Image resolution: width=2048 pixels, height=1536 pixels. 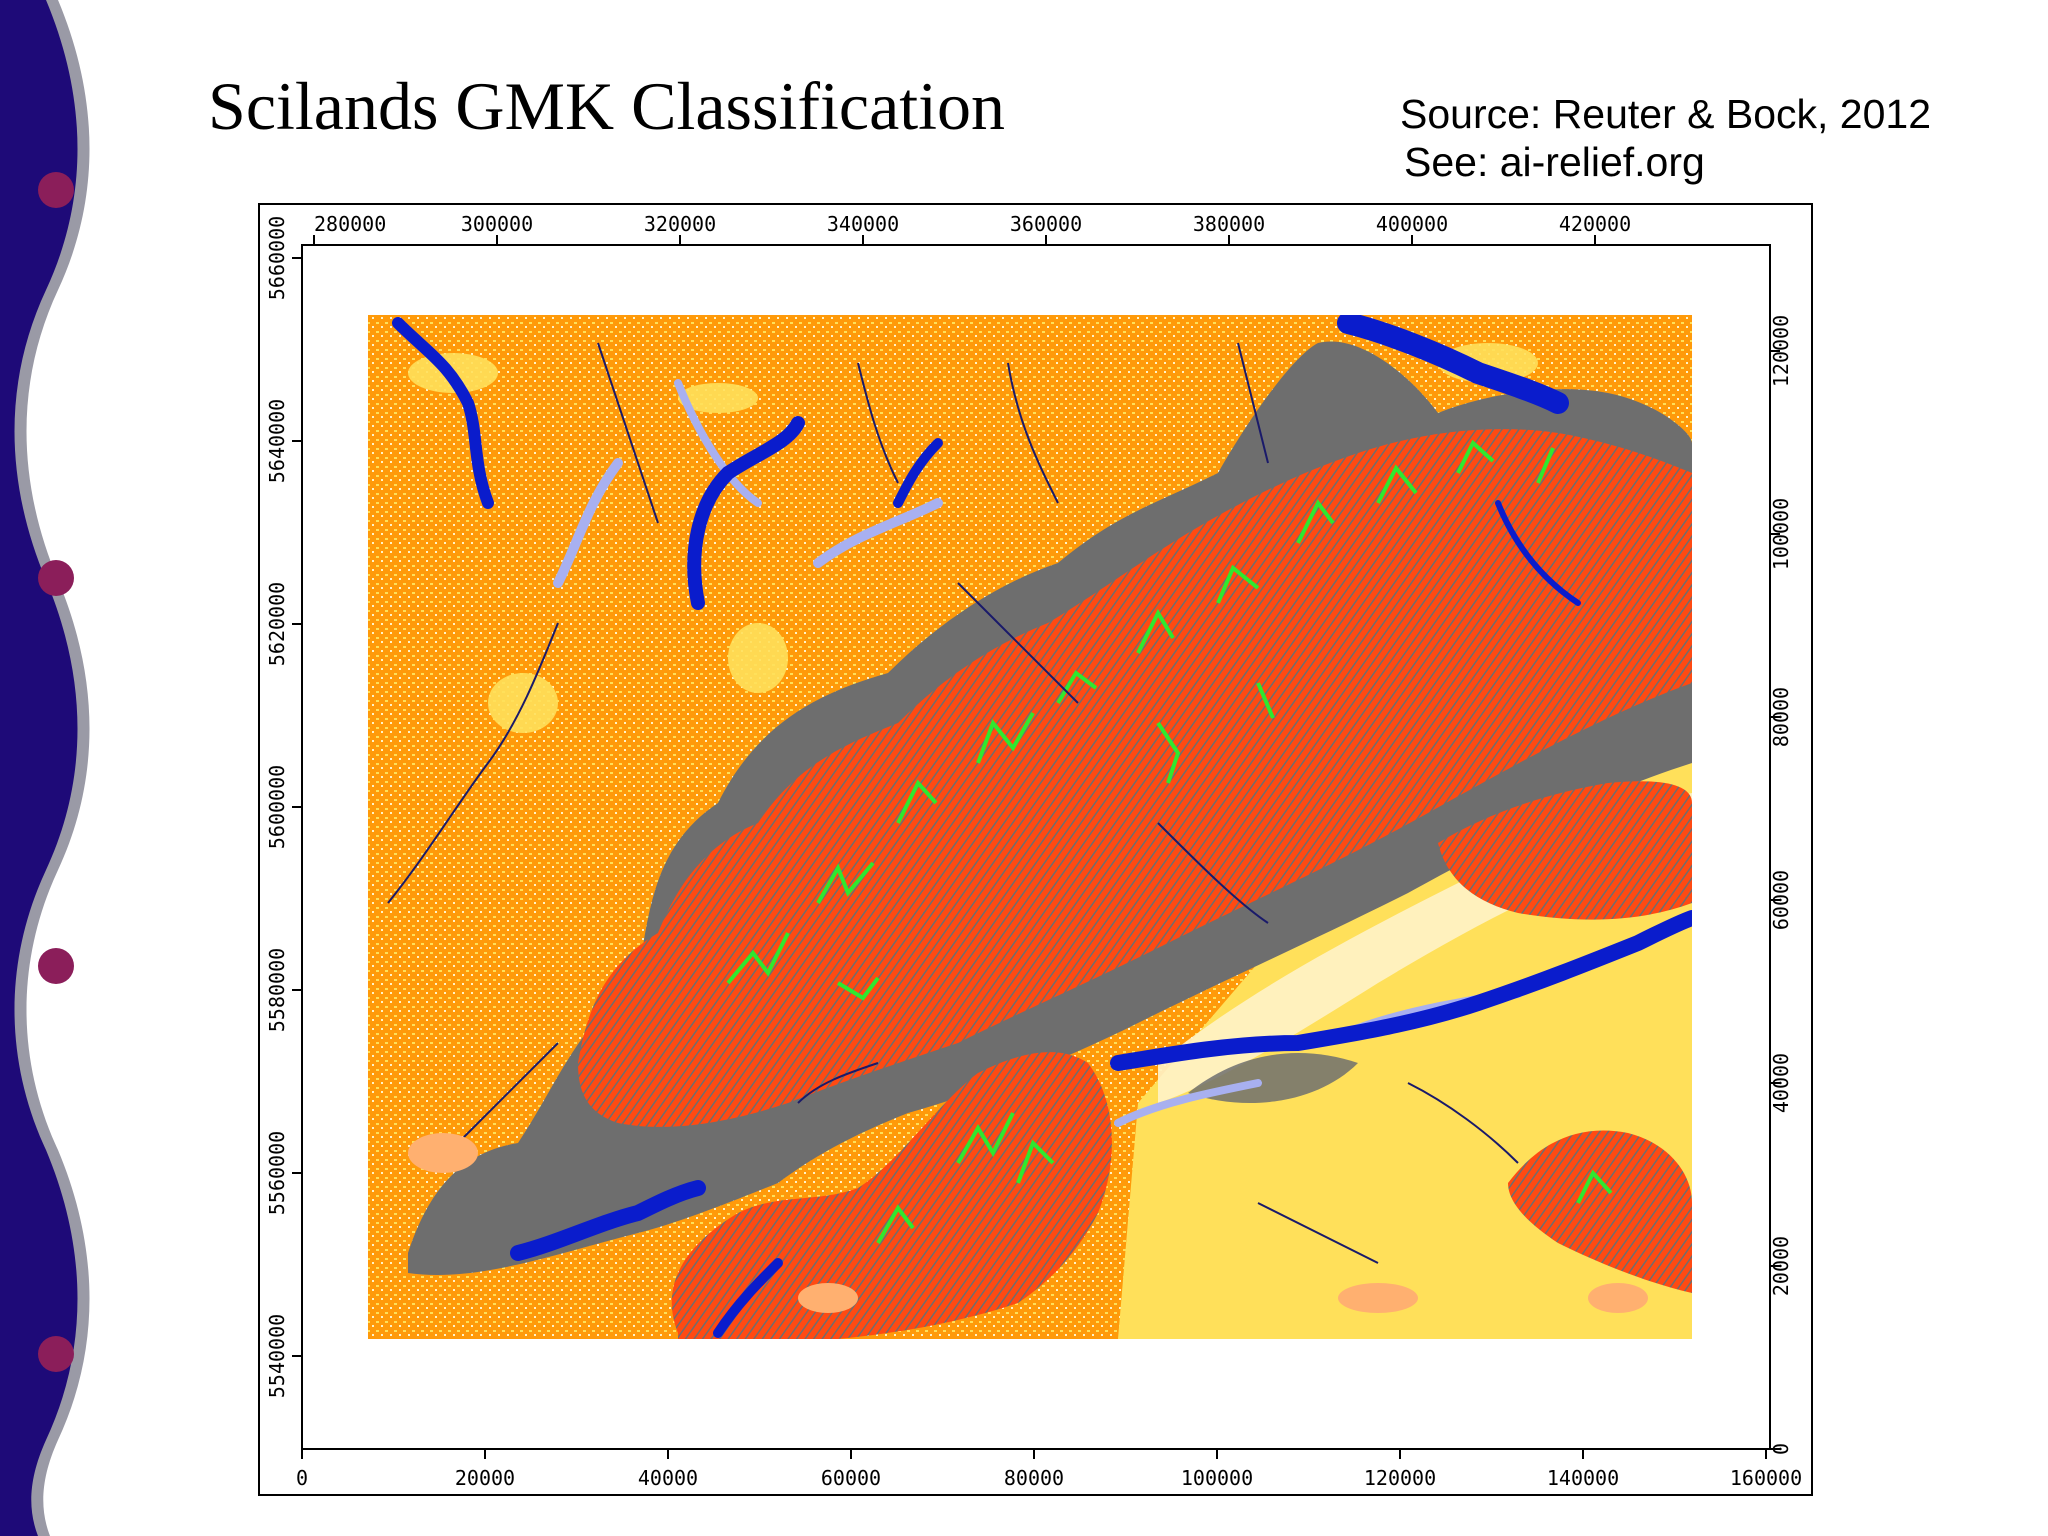 What do you see at coordinates (1412, 224) in the screenshot?
I see `axis-tick-label: 400000` at bounding box center [1412, 224].